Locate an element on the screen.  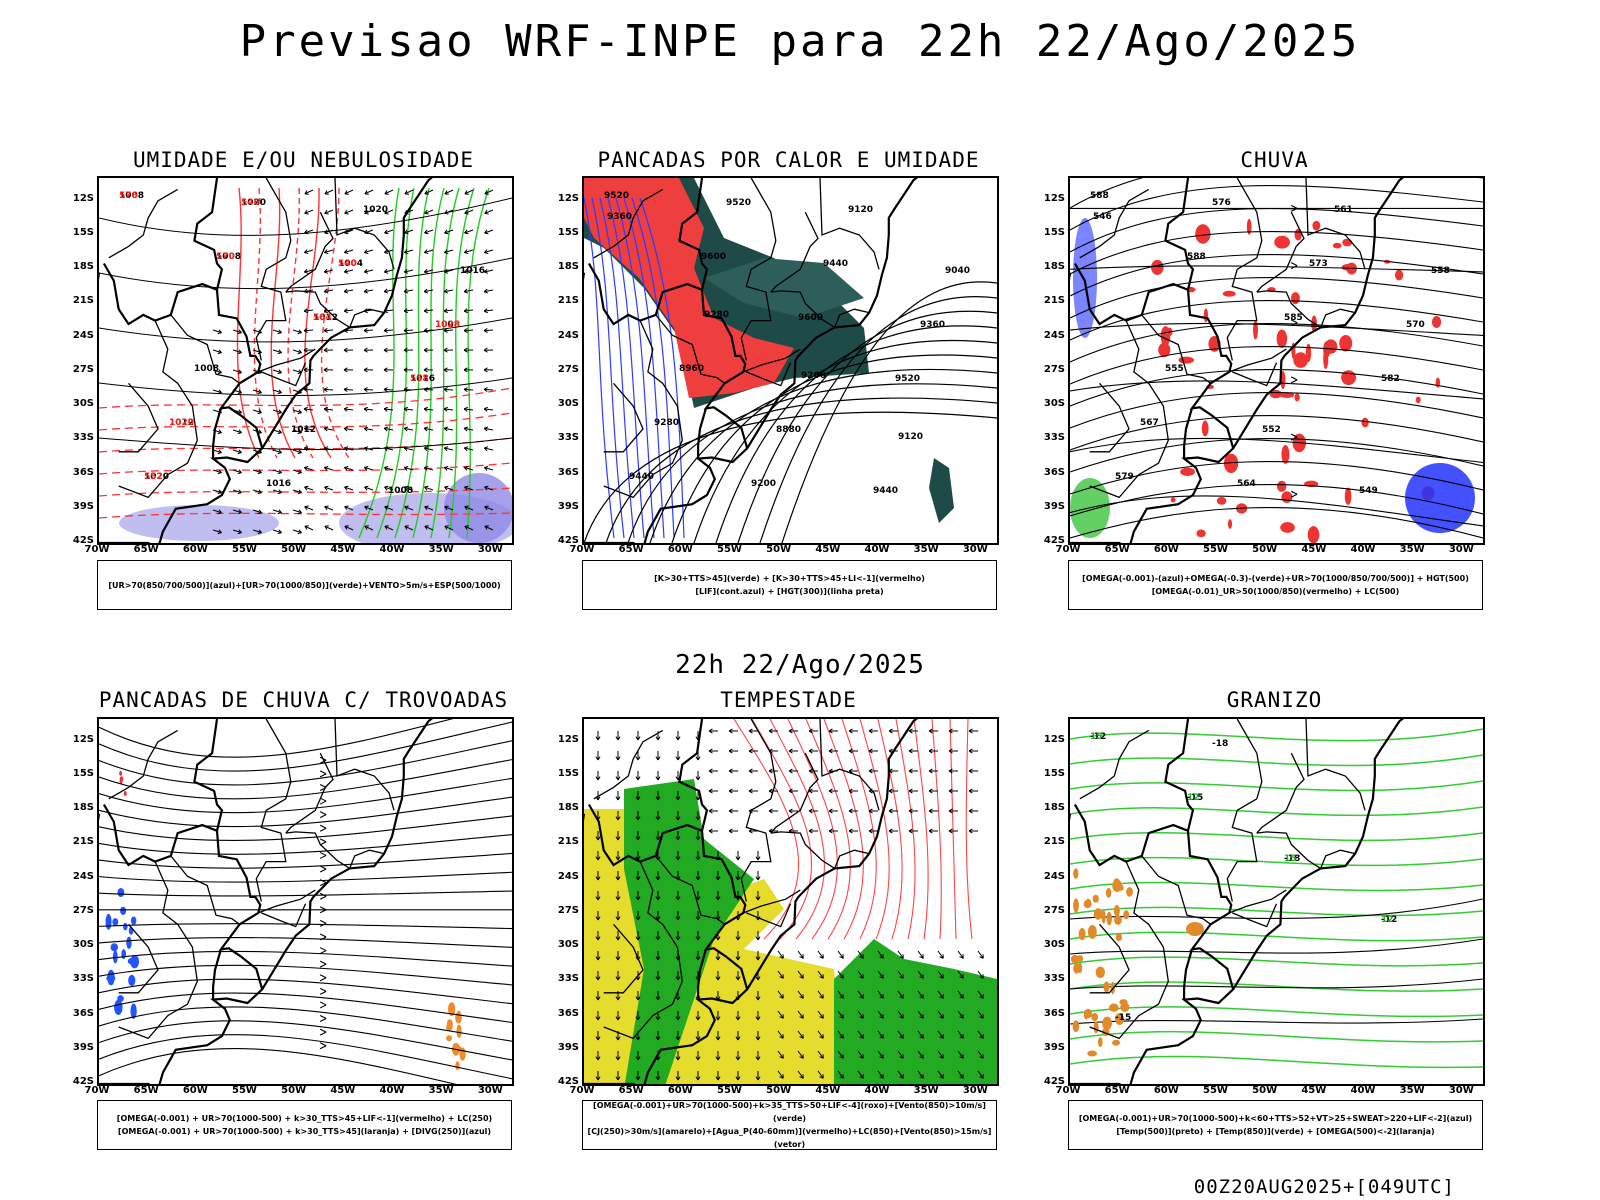
map-tempestade is located at coordinates (790, 901).